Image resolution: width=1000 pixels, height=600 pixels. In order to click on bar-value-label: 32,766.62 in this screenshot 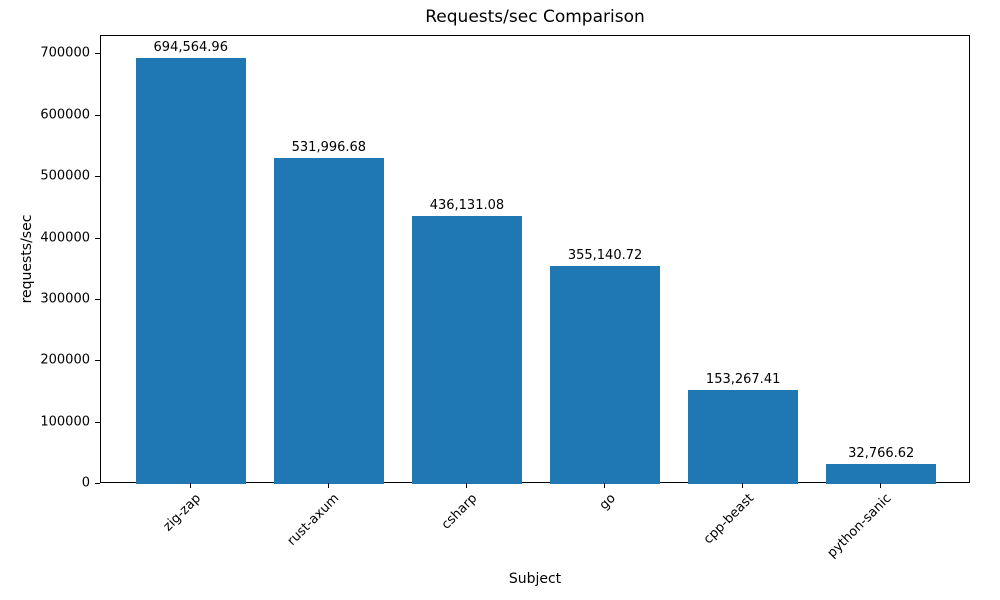, I will do `click(881, 453)`.